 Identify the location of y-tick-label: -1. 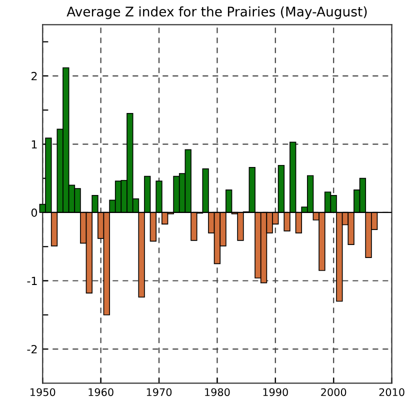
(32, 280).